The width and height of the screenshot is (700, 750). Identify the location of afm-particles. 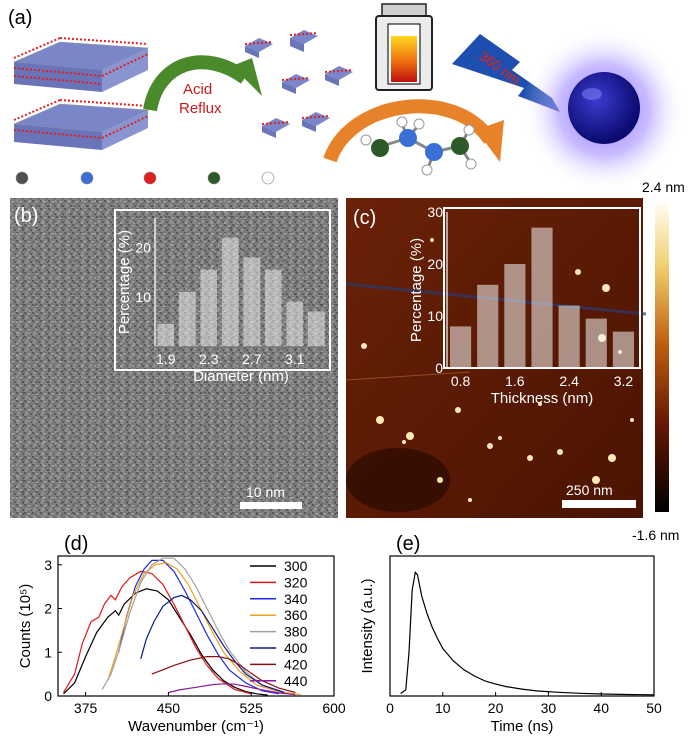
(497, 370).